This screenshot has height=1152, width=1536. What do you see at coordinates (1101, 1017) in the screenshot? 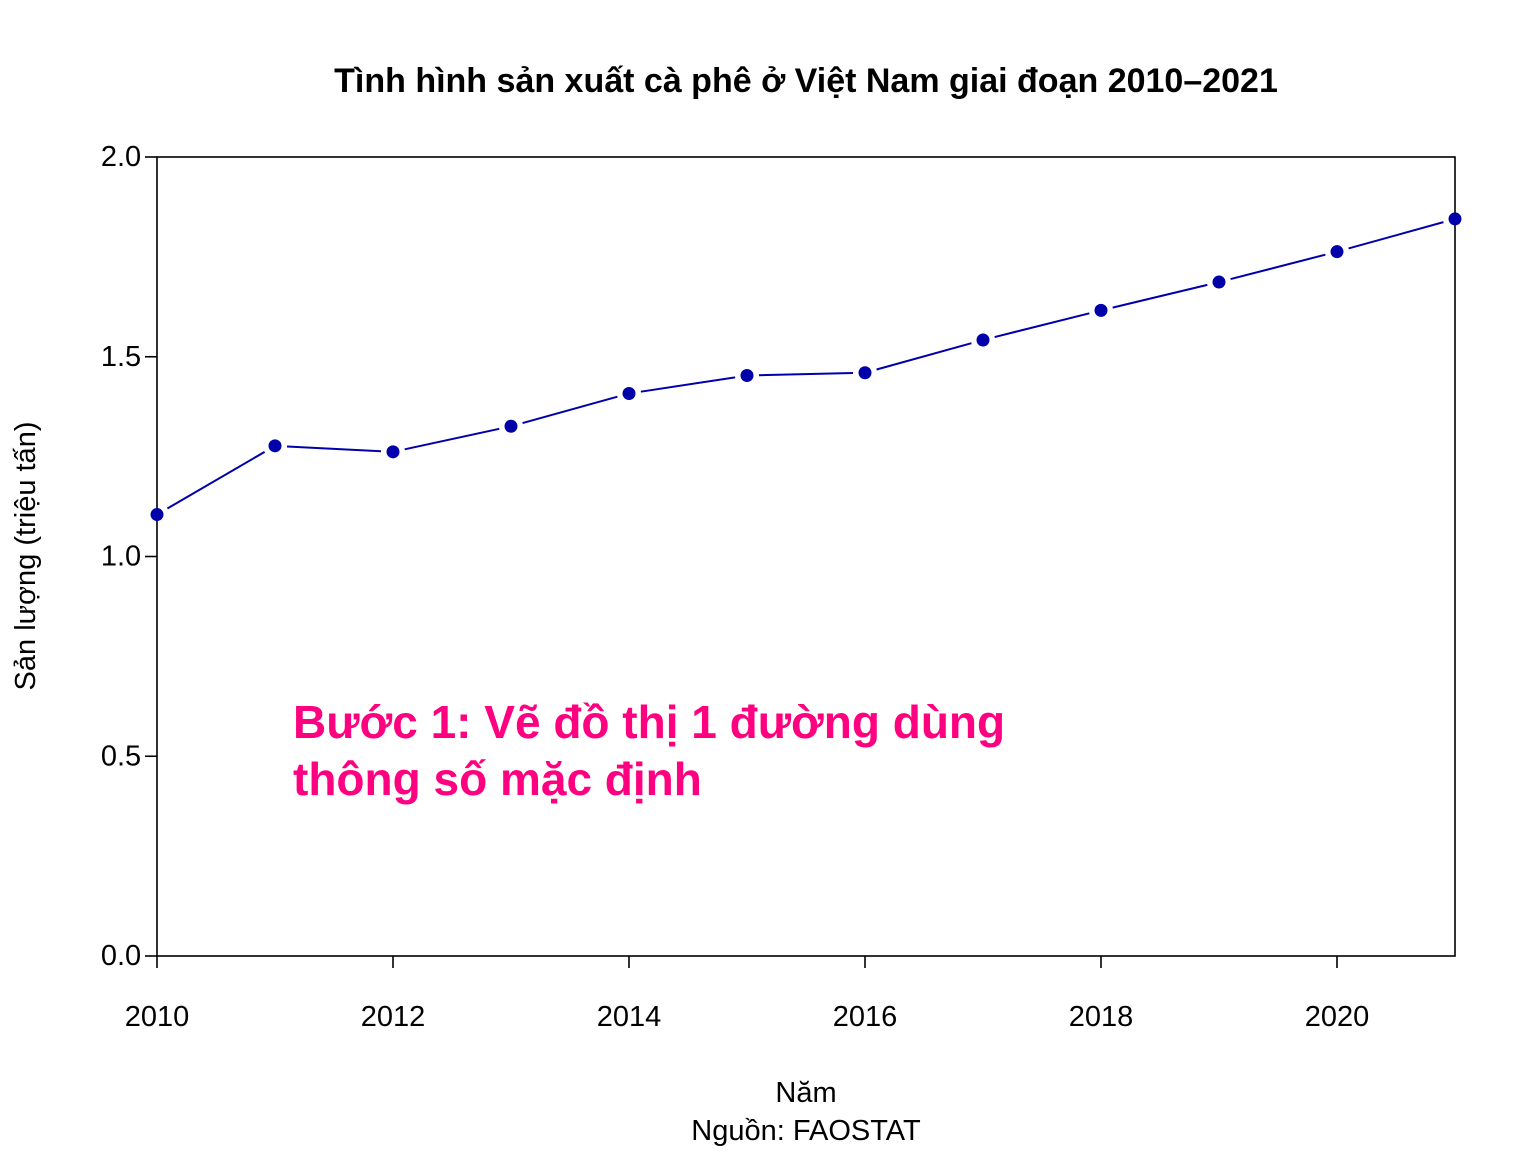
I see `x-tick-label: 2018` at bounding box center [1101, 1017].